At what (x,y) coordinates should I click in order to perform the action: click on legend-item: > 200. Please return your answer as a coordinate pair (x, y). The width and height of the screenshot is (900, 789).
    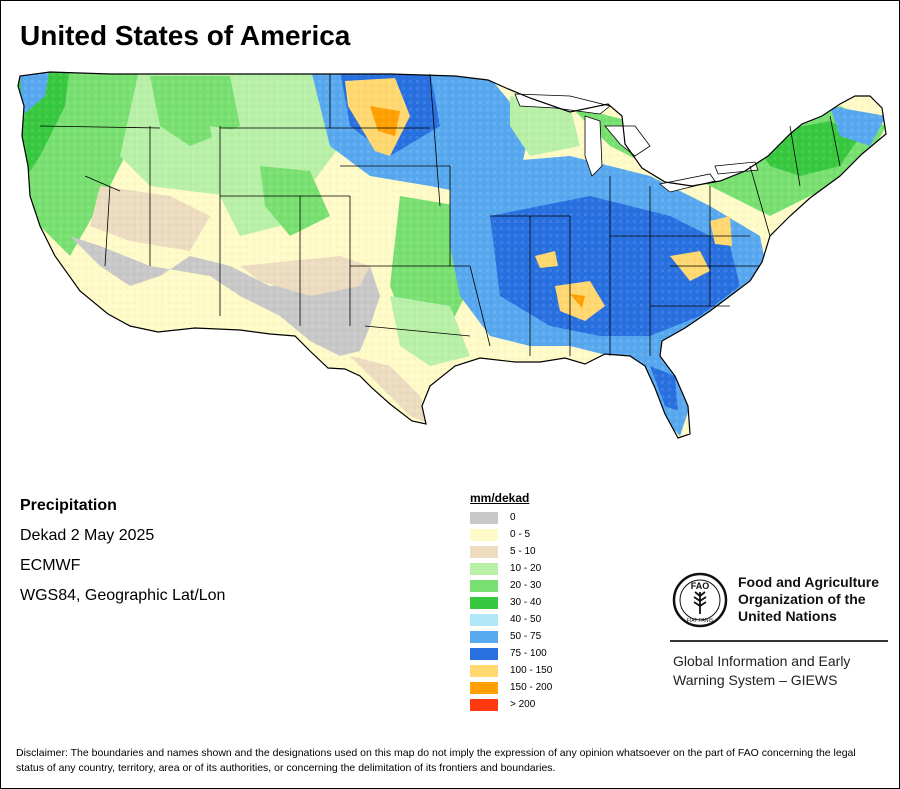
    Looking at the image, I should click on (511, 704).